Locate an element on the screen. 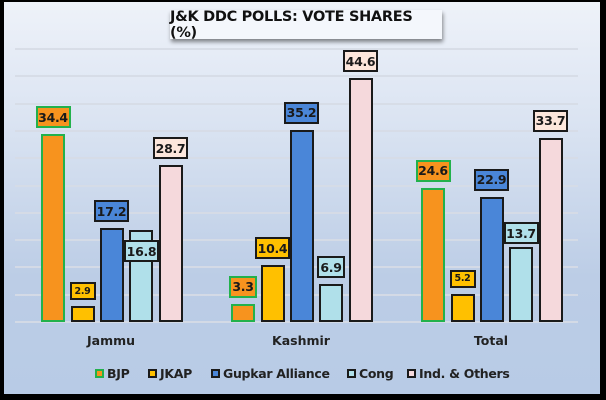 Image resolution: width=606 pixels, height=400 pixels. category-label-jammu: Jammu is located at coordinates (111, 340).